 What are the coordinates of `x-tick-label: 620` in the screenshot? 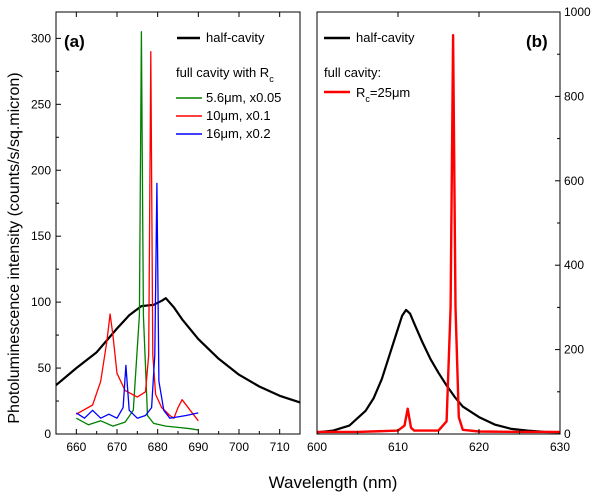 It's located at (479, 447).